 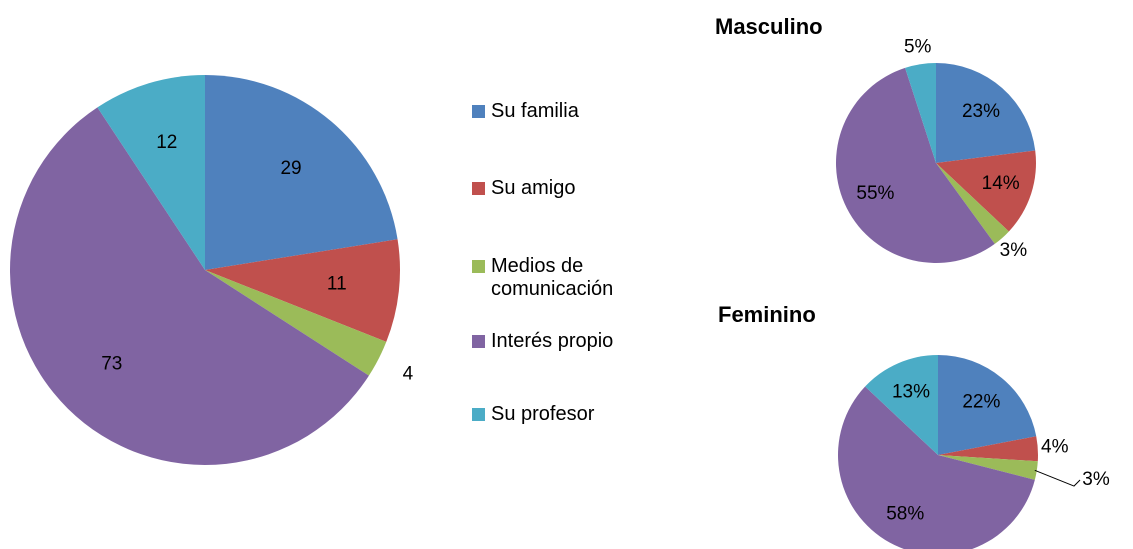 What do you see at coordinates (535, 111) in the screenshot?
I see `legend-label: Su familia` at bounding box center [535, 111].